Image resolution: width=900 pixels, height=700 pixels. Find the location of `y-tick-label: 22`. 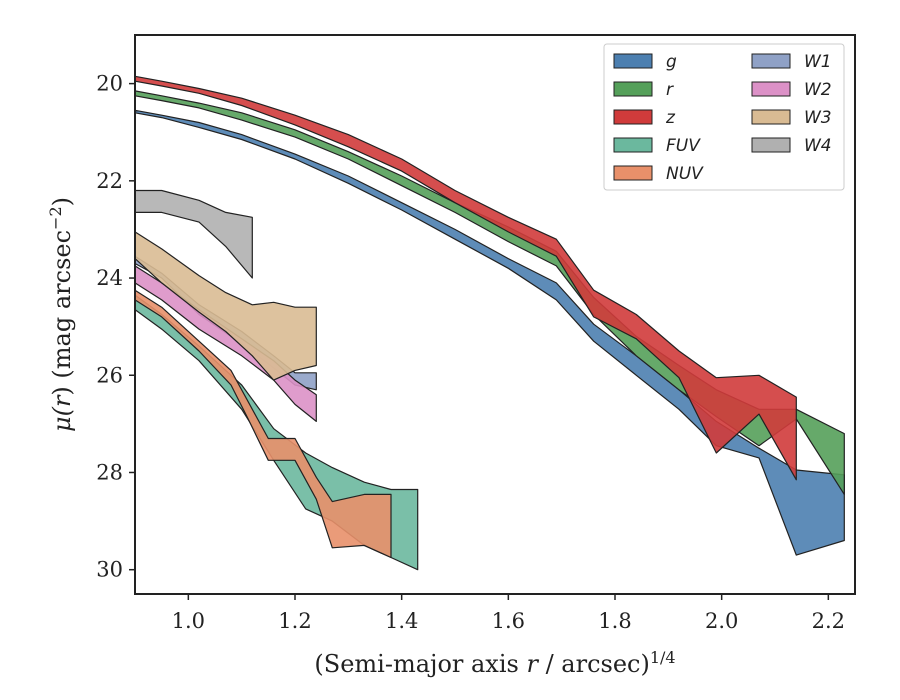

y-tick-label: 22 is located at coordinates (109, 181).